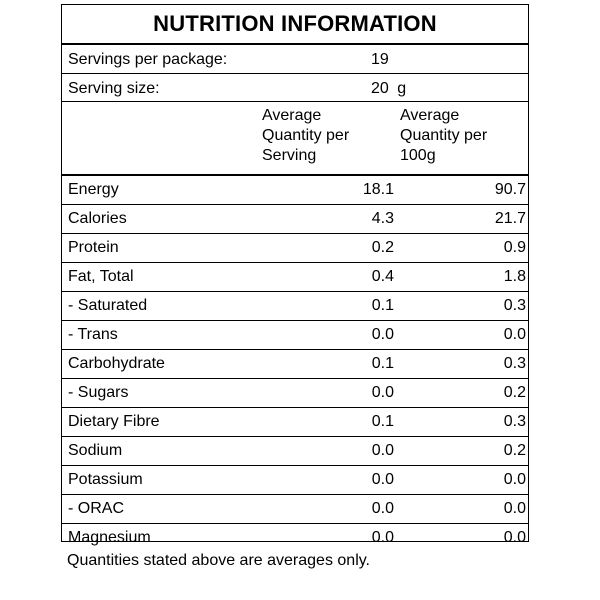 The width and height of the screenshot is (600, 600). What do you see at coordinates (295, 422) in the screenshot?
I see `table-row: Dietary Fibre 0.1 0.3` at bounding box center [295, 422].